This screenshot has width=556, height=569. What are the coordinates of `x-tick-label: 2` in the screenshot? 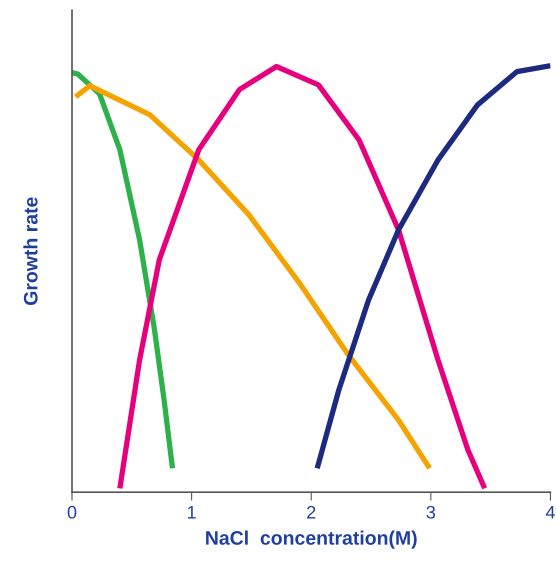 It's located at (311, 512).